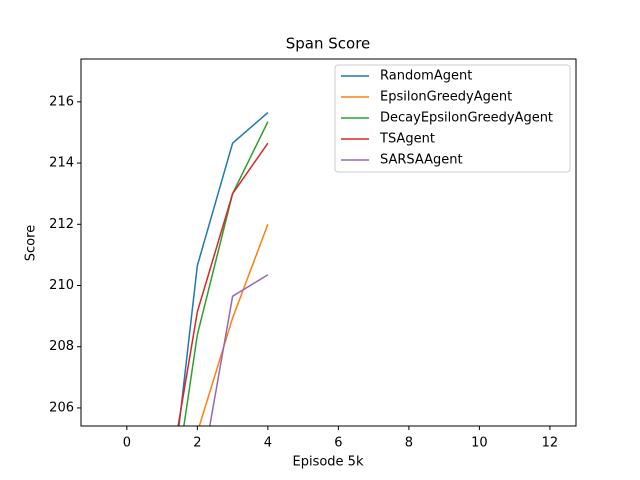 The height and width of the screenshot is (480, 640). What do you see at coordinates (31, 243) in the screenshot?
I see `y-axis-label: Score` at bounding box center [31, 243].